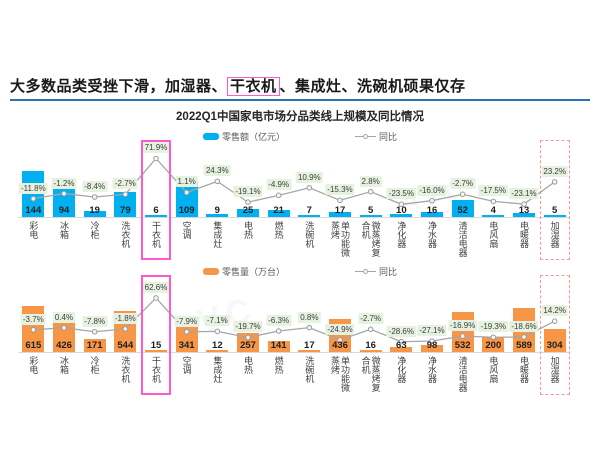 The image size is (600, 450). Describe the element at coordinates (33, 194) in the screenshot. I see `bar-彩电` at that location.